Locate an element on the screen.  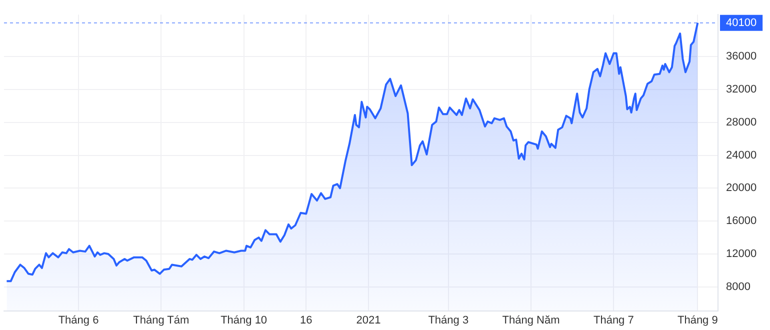
ref-line-label: 40100 is located at coordinates (741, 22).